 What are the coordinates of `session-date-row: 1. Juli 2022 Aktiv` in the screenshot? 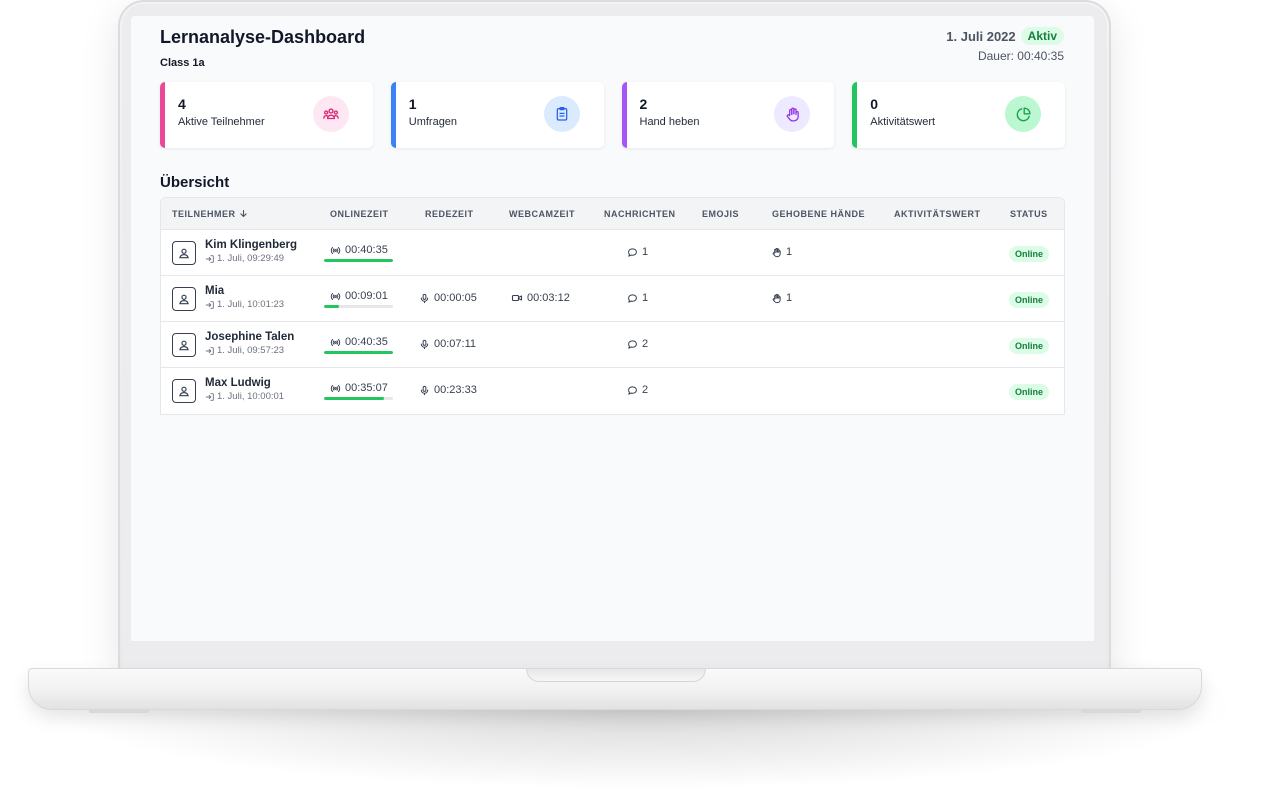 It's located at (1005, 36).